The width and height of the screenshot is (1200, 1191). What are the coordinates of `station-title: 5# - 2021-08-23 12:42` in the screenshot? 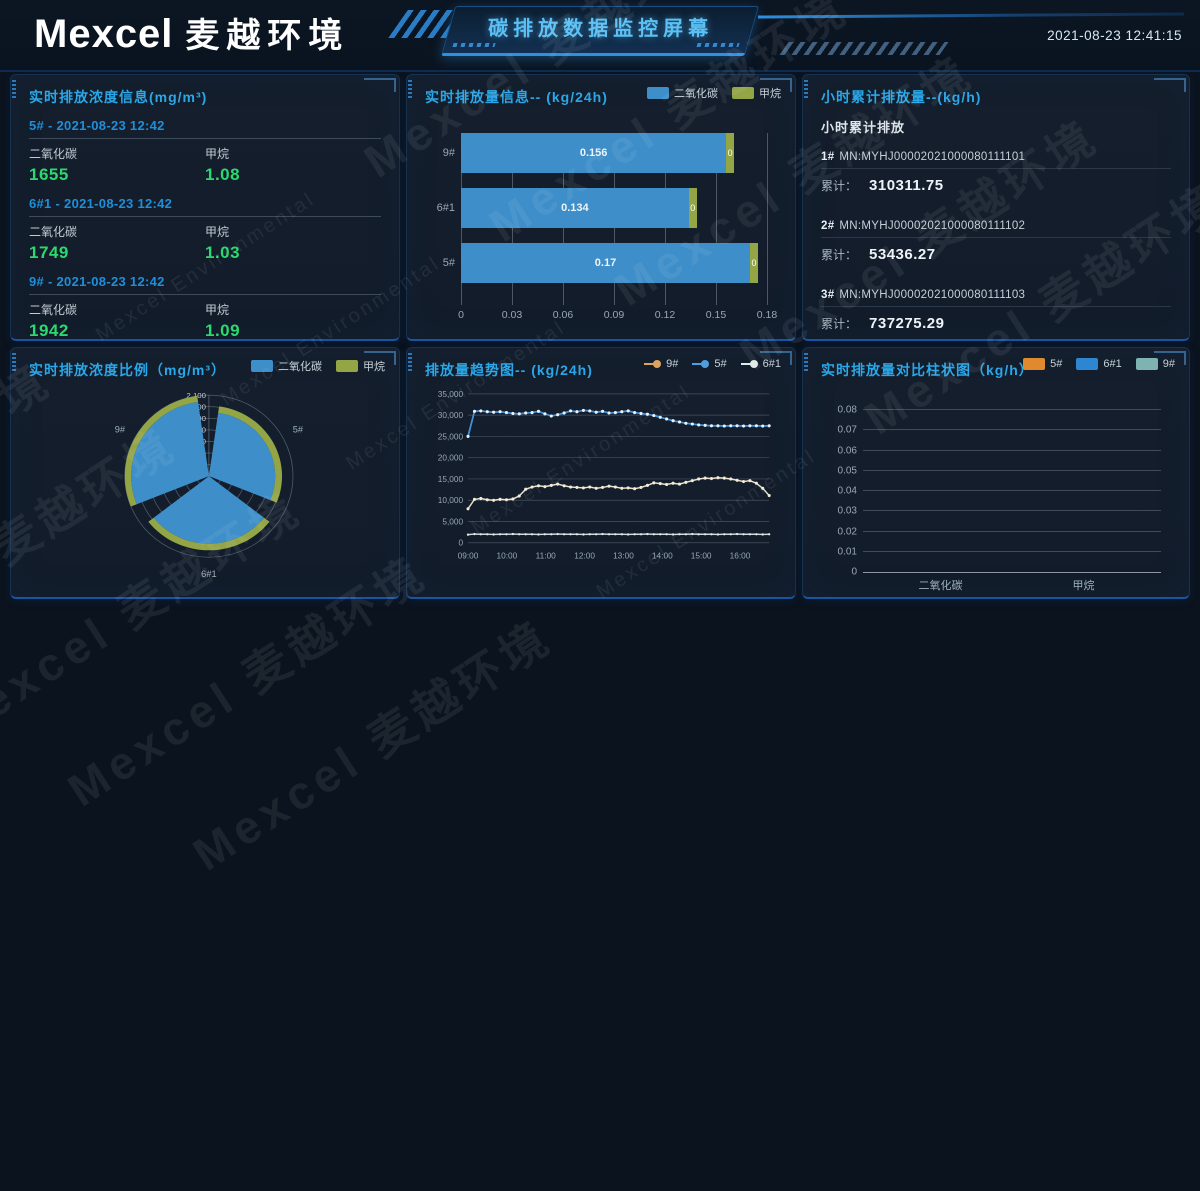 It's located at (97, 125).